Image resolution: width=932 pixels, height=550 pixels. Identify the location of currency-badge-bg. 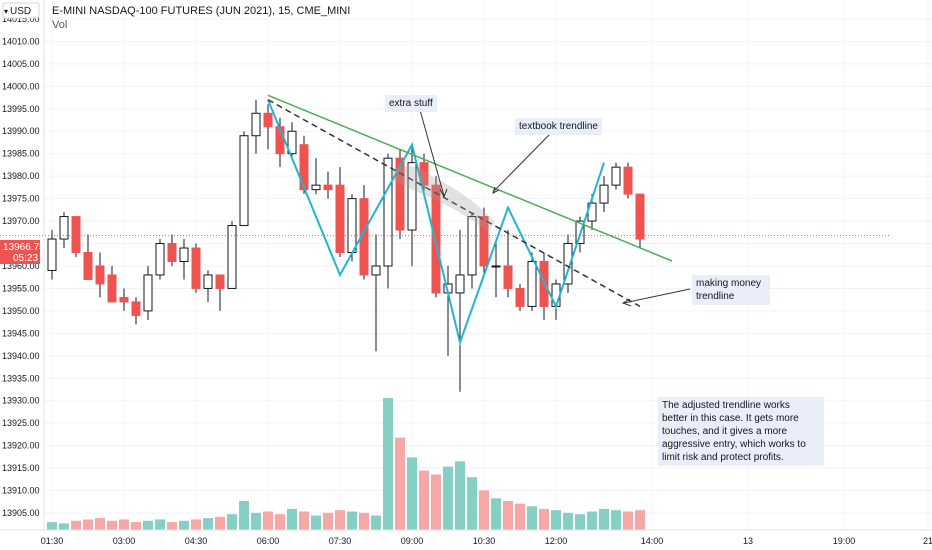
(21, 10).